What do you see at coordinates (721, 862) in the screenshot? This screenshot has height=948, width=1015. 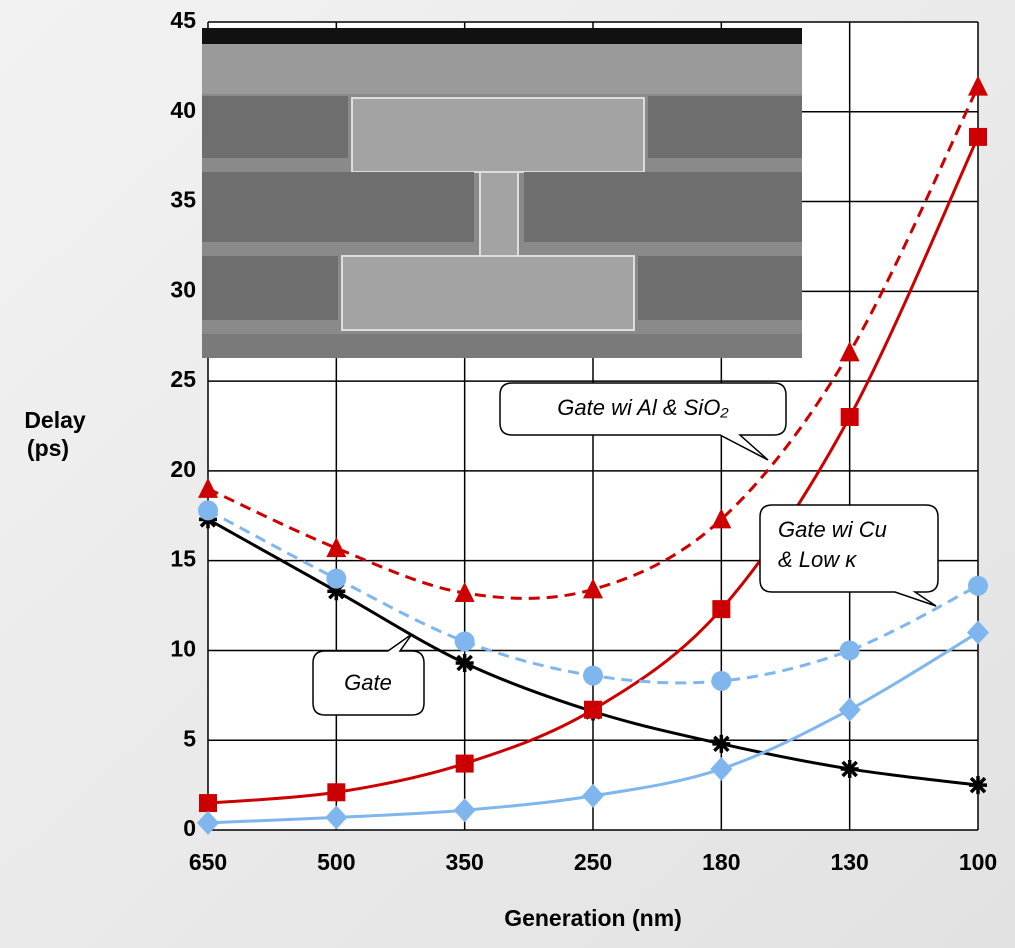 I see `x-tick-label: 180` at bounding box center [721, 862].